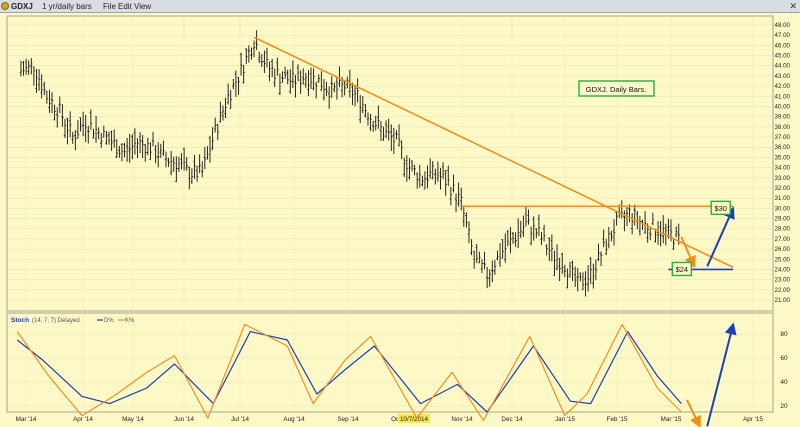  What do you see at coordinates (783, 208) in the screenshot?
I see `price-tick-label: 30.00` at bounding box center [783, 208].